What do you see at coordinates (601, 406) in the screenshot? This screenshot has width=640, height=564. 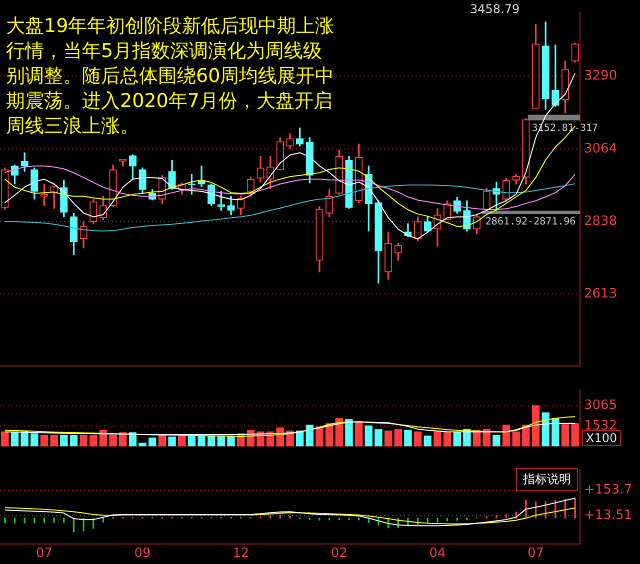 I see `y-tick-label: 3065` at bounding box center [601, 406].